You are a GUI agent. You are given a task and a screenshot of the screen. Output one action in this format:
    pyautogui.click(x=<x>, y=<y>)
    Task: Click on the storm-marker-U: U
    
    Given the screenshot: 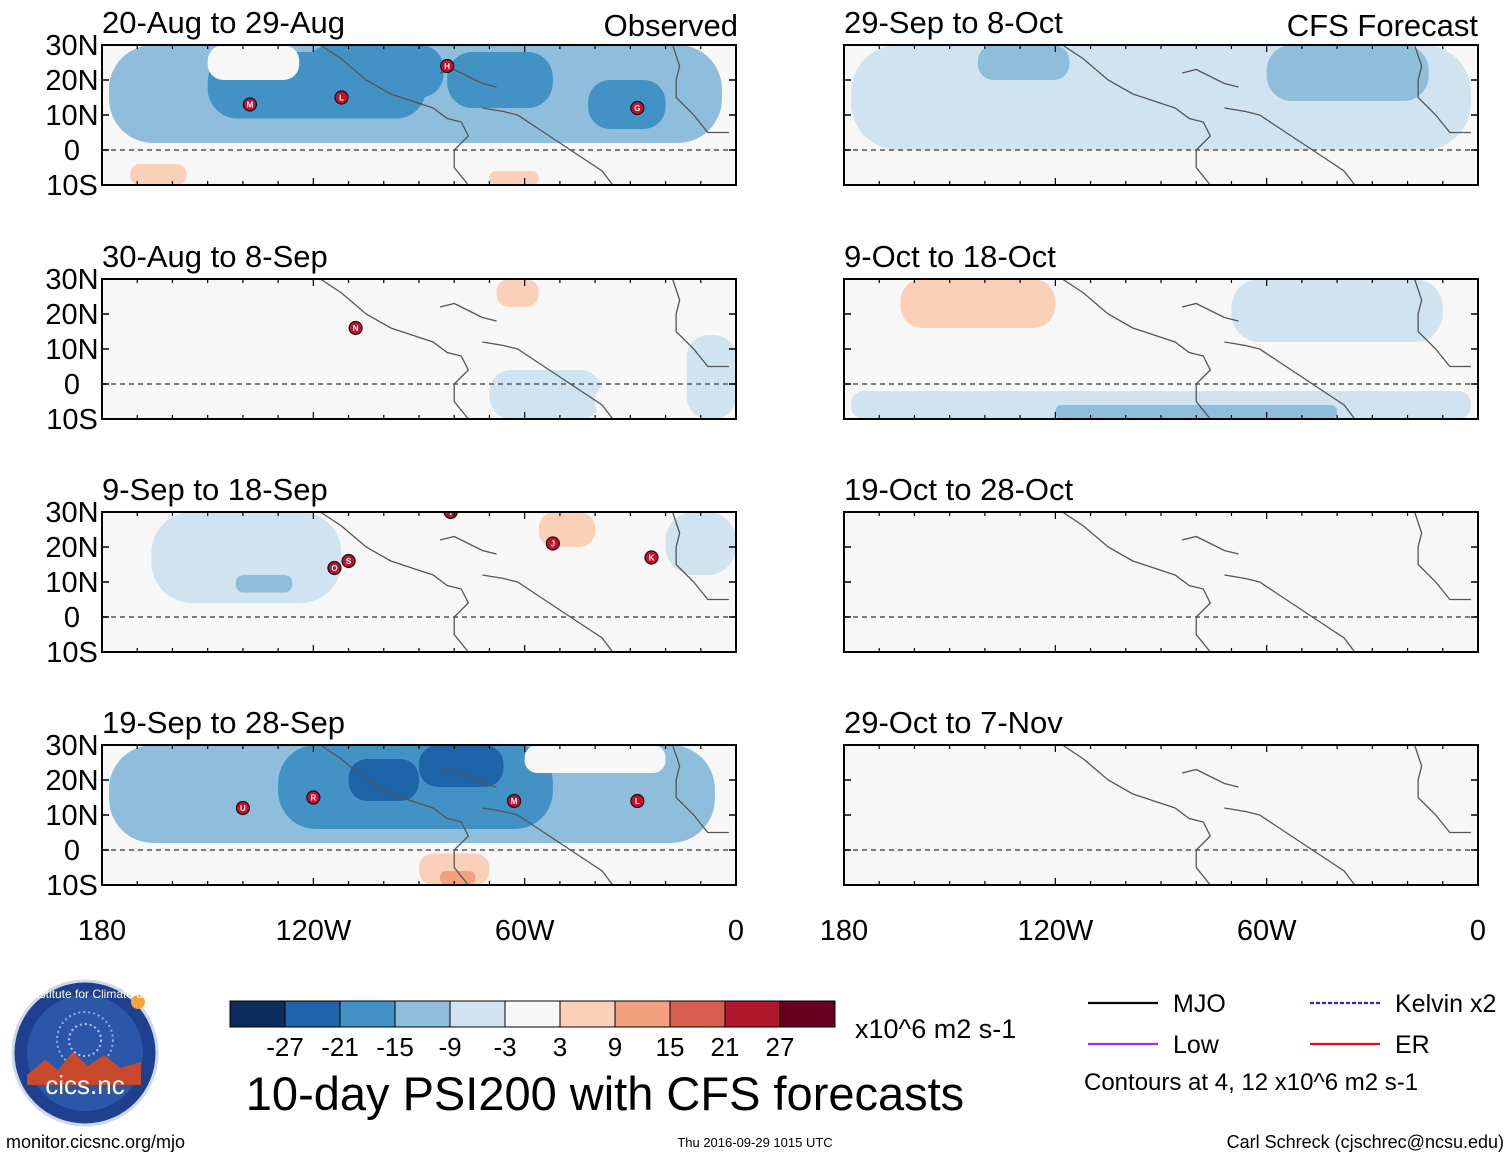 What is the action you would take?
    pyautogui.click(x=242, y=808)
    